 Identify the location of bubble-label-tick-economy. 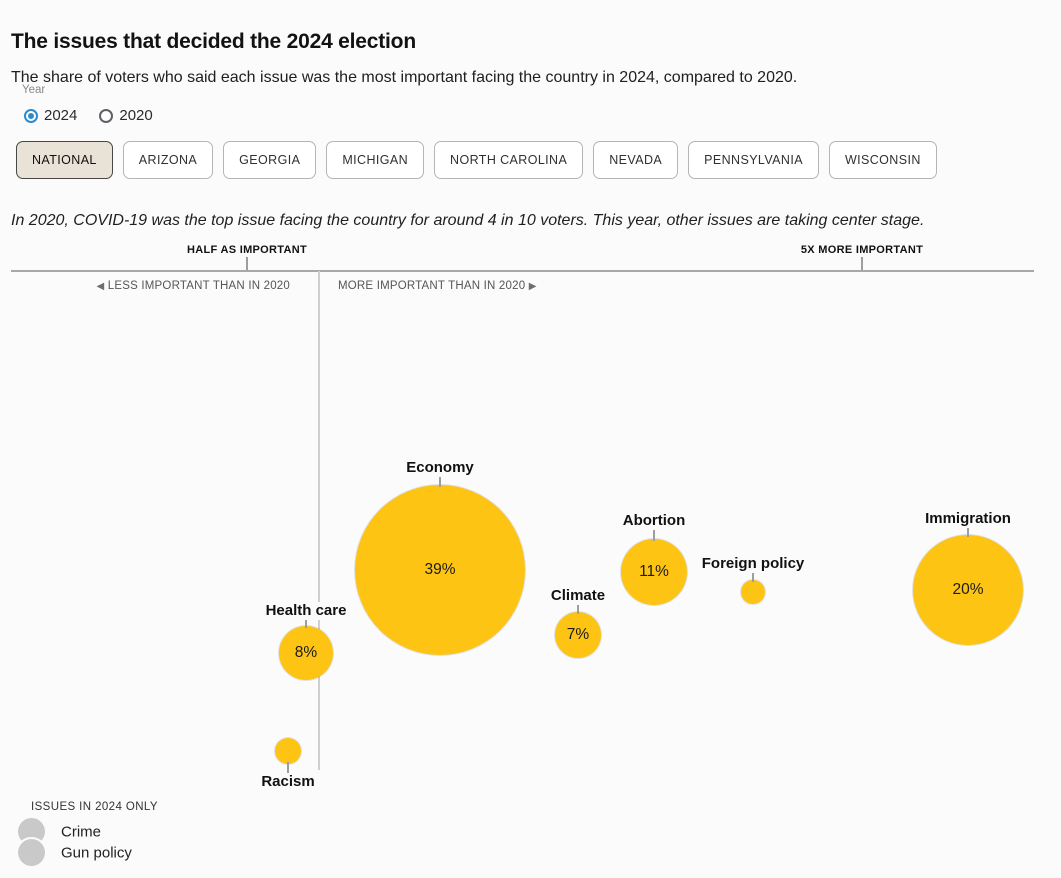
(440, 482).